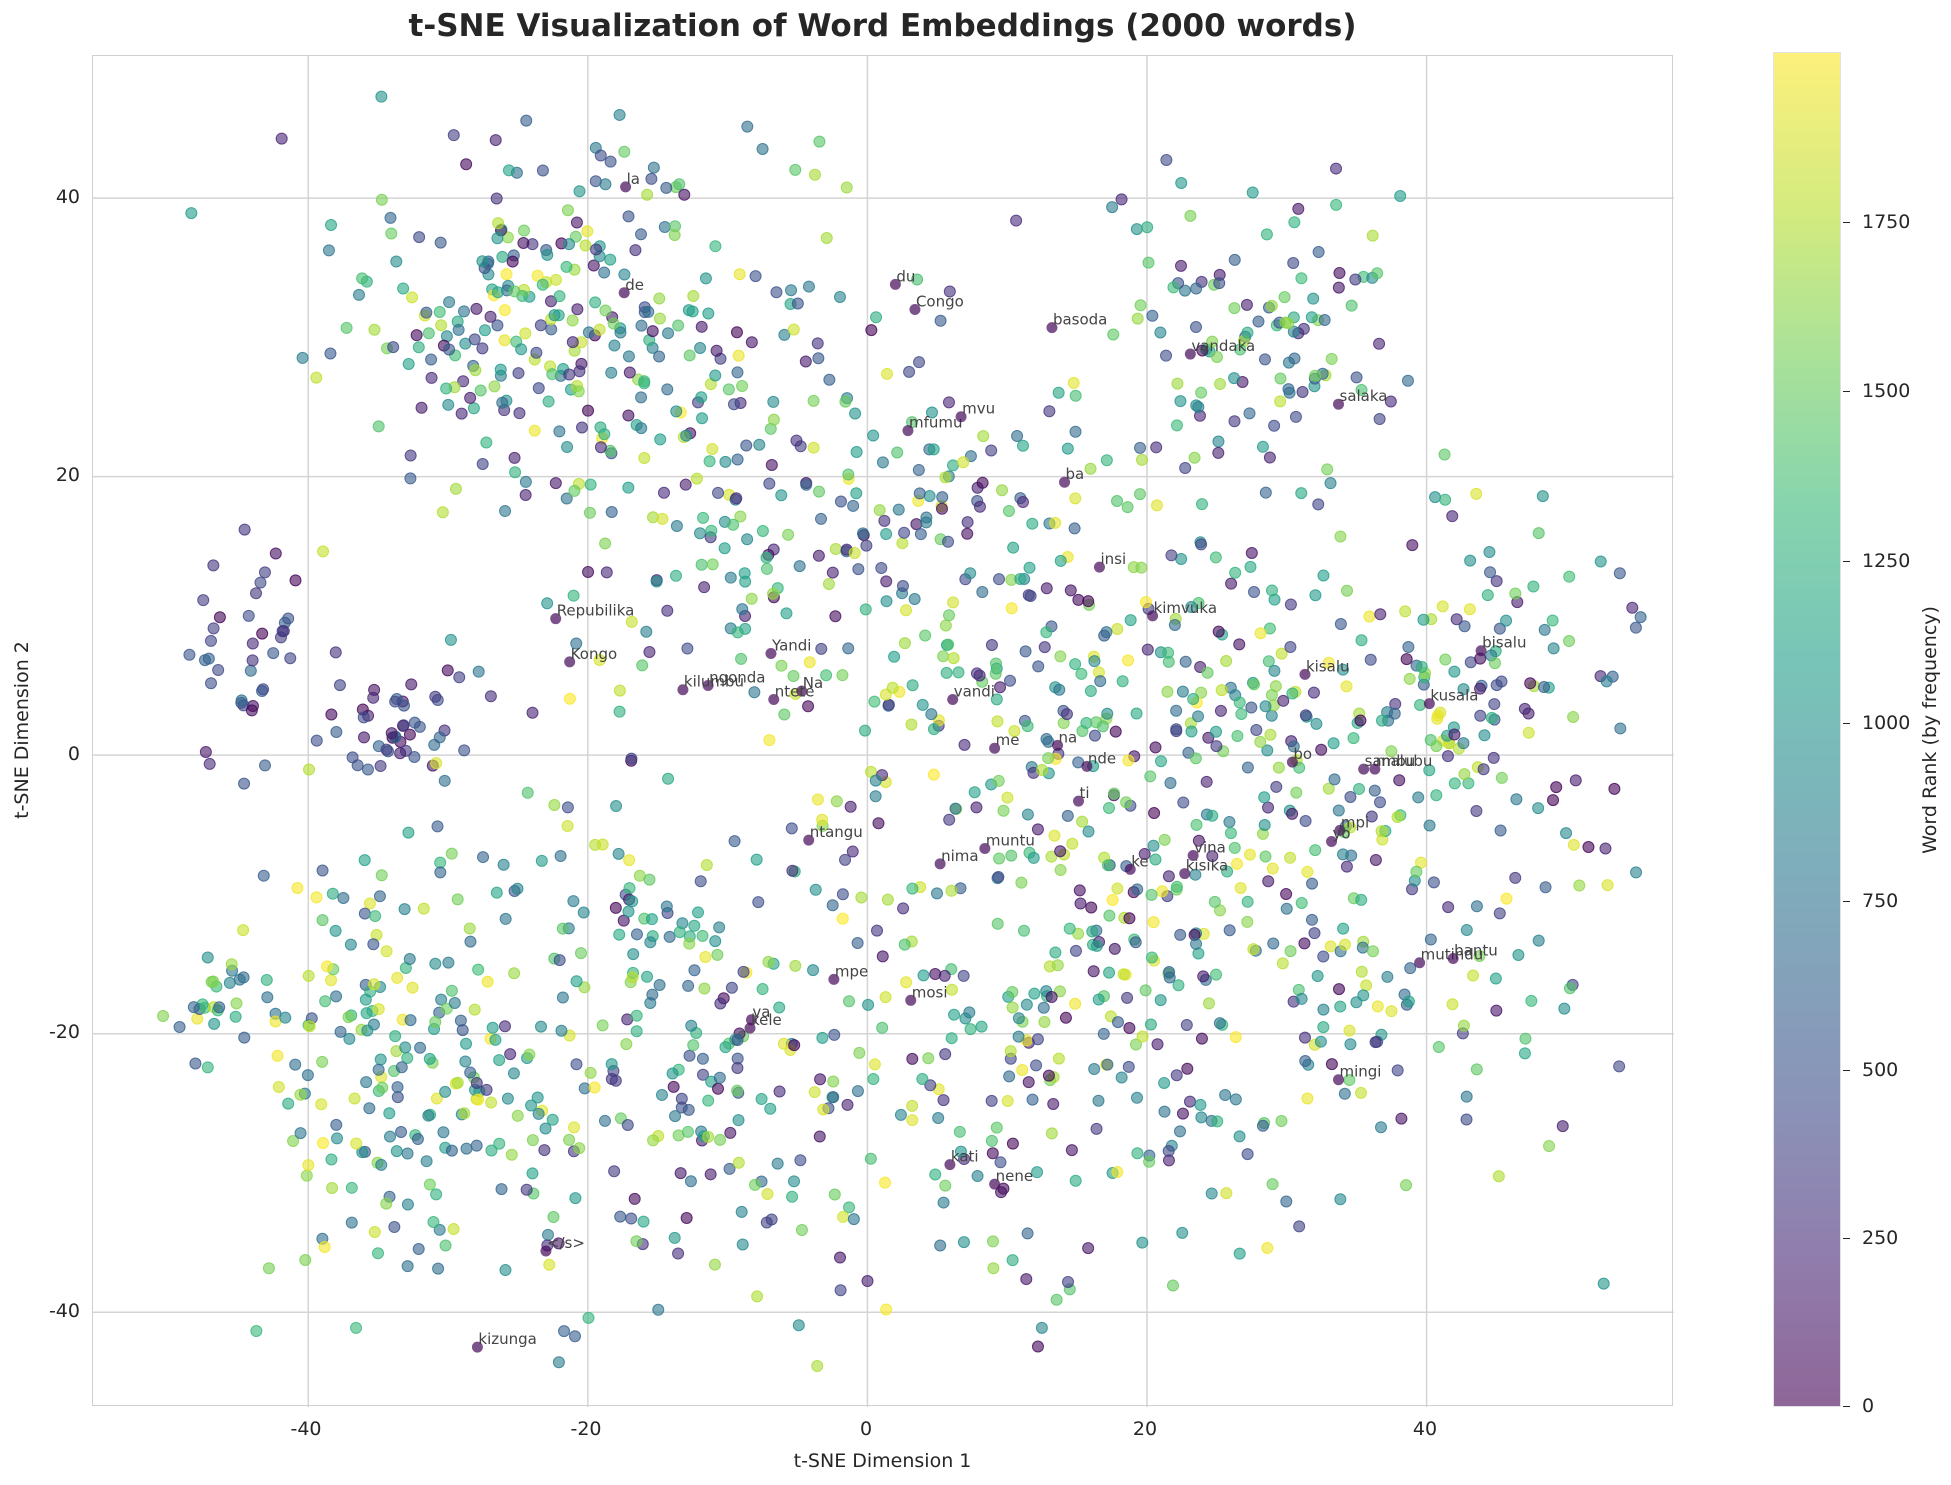 The image size is (1951, 1485). What do you see at coordinates (1008, 740) in the screenshot?
I see `word-label: me` at bounding box center [1008, 740].